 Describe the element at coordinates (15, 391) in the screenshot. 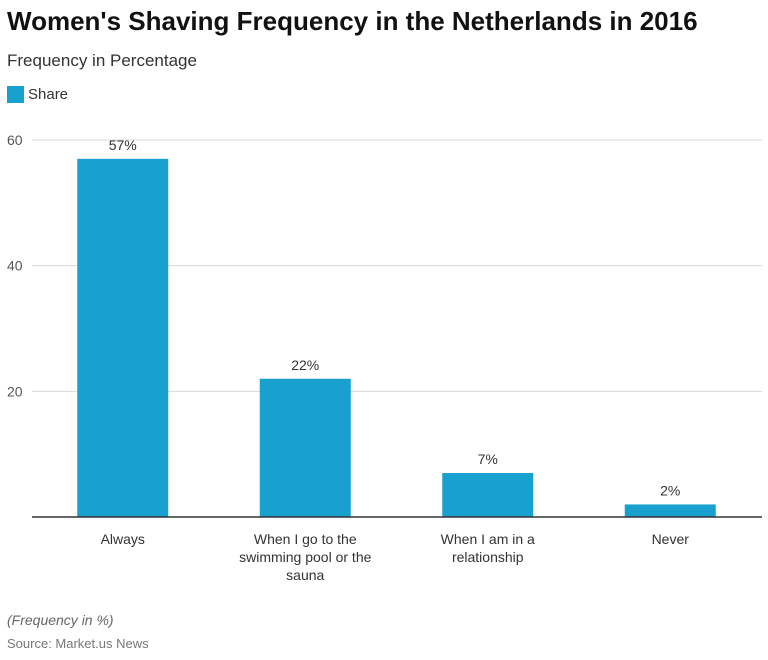

I see `y-tick-label: 20` at that location.